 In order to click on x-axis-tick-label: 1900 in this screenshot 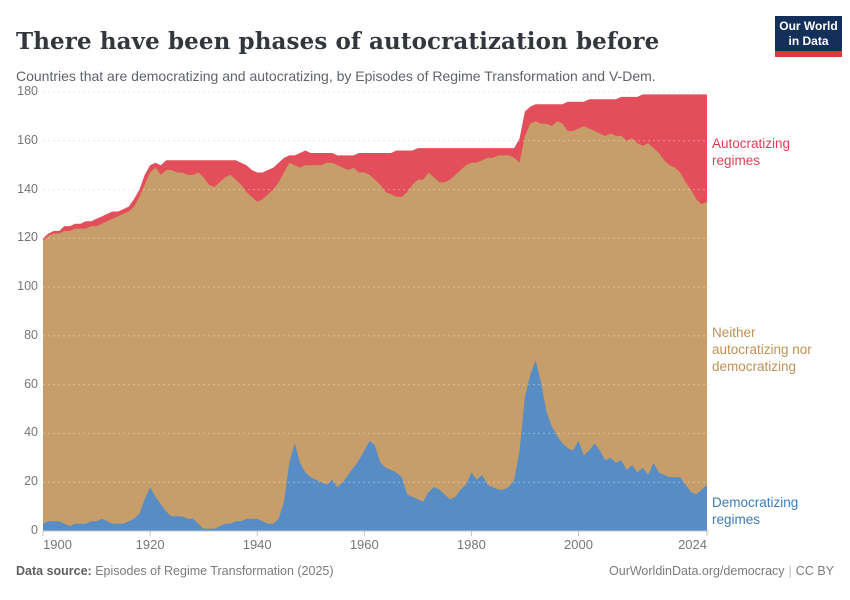, I will do `click(57, 544)`.